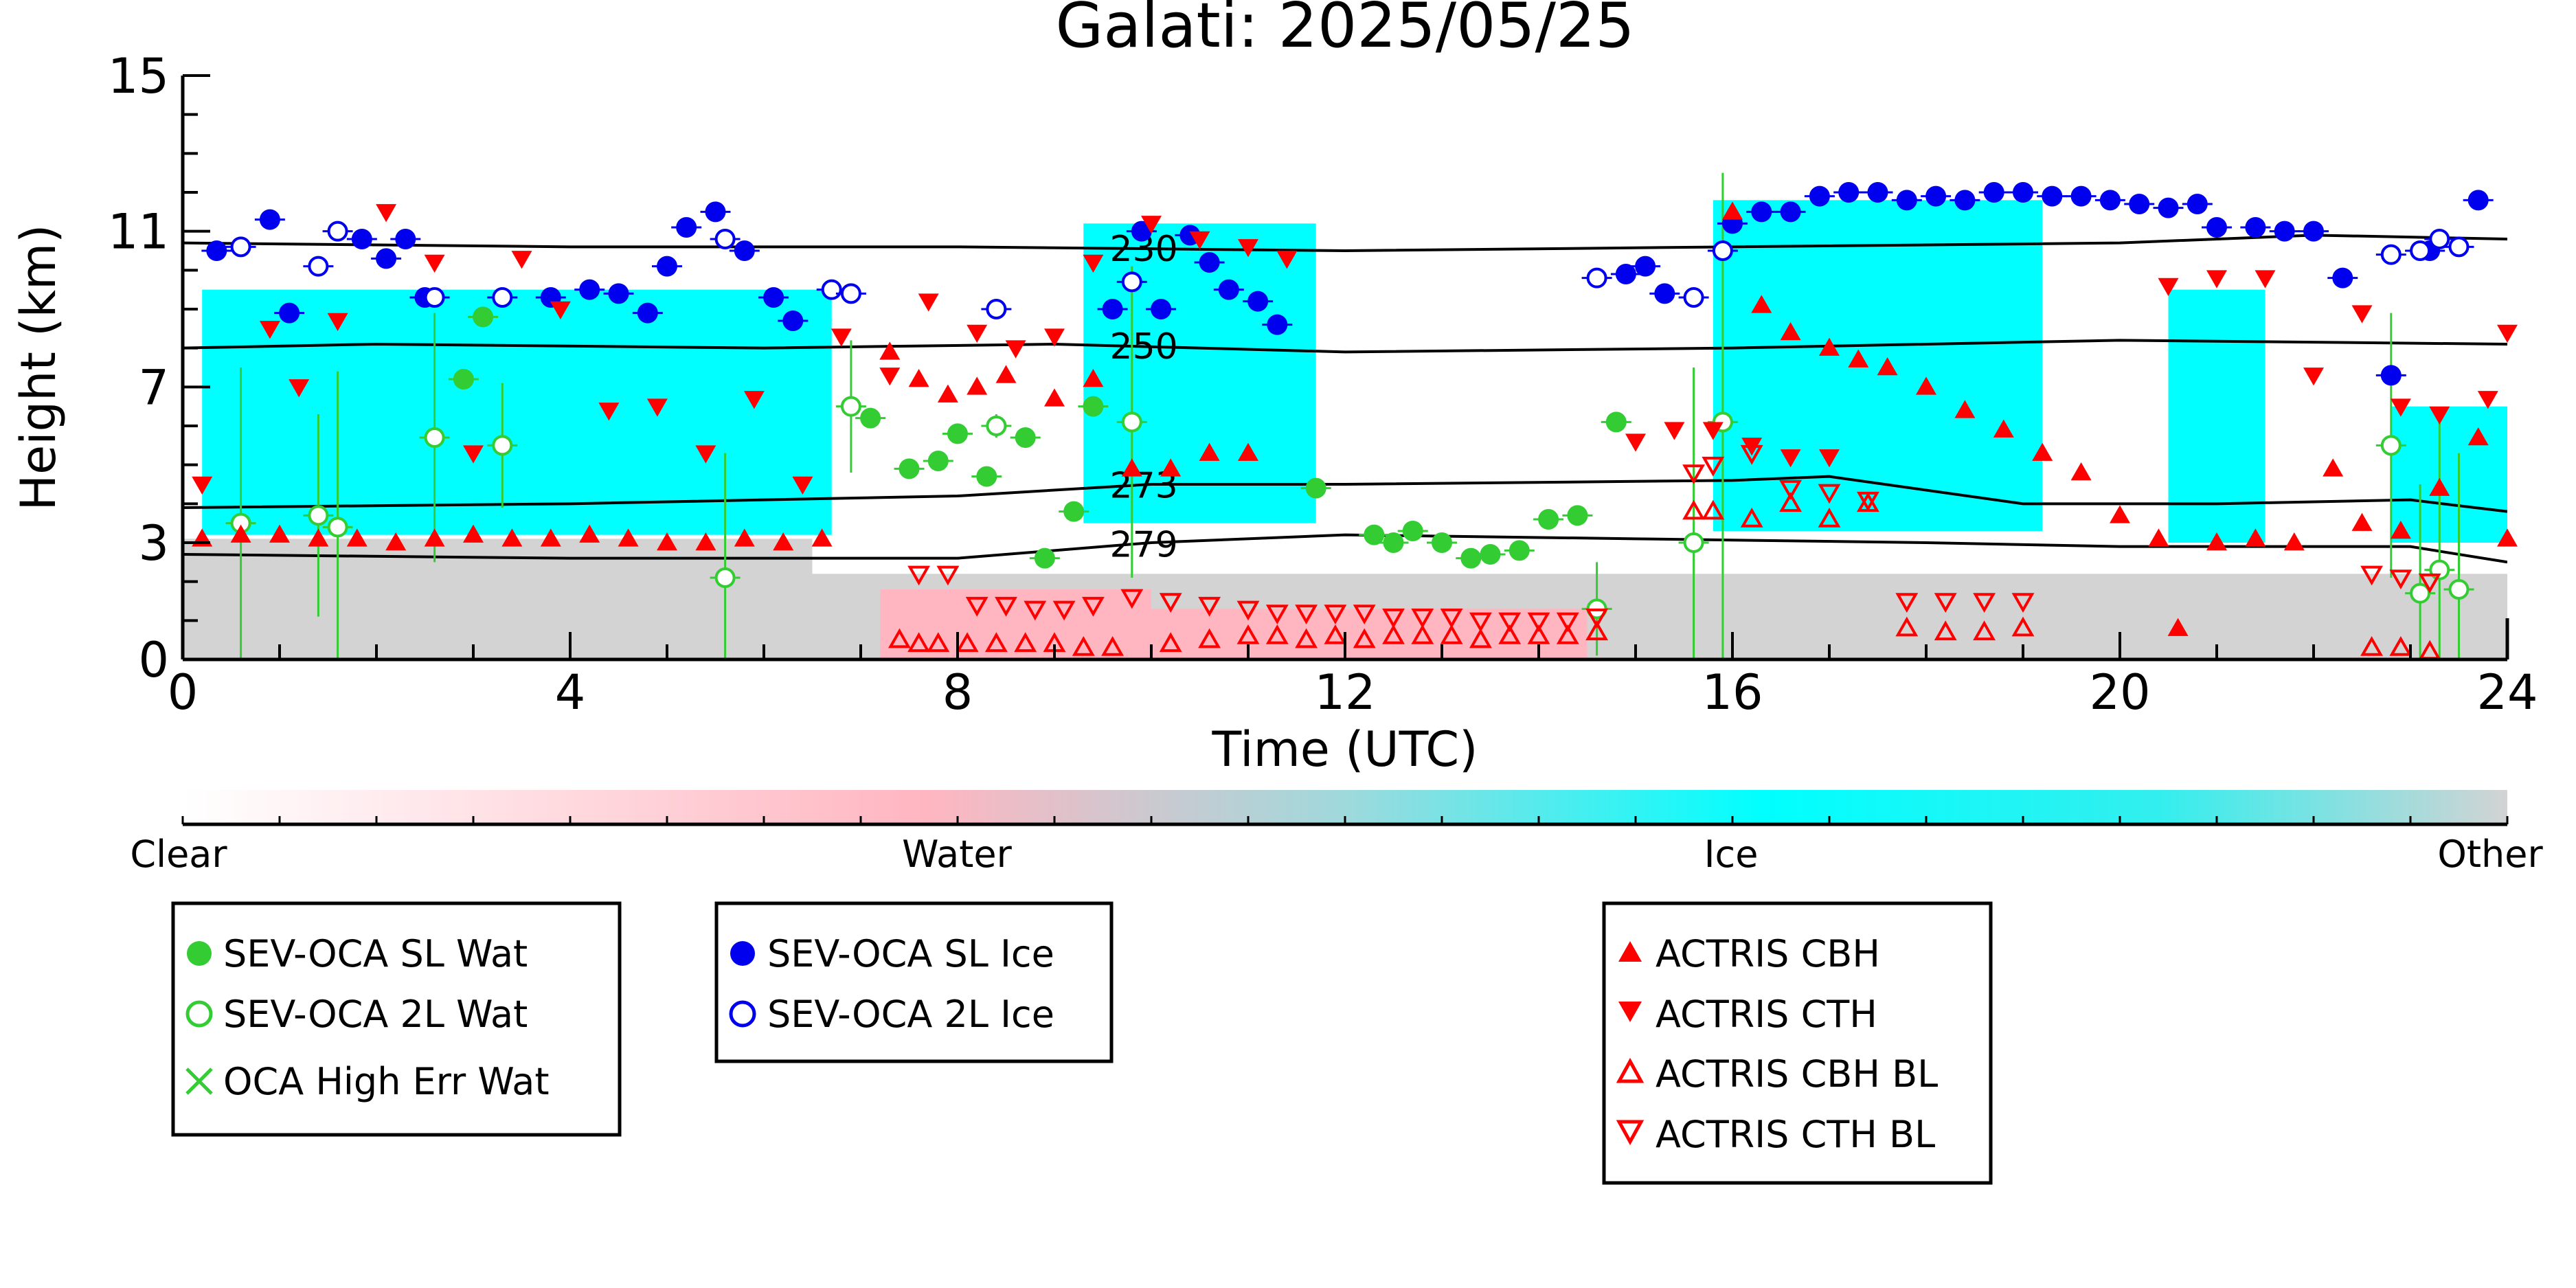 The image size is (2576, 1288). Describe the element at coordinates (199, 953) in the screenshot. I see `legend-marker-sl-wat` at that location.